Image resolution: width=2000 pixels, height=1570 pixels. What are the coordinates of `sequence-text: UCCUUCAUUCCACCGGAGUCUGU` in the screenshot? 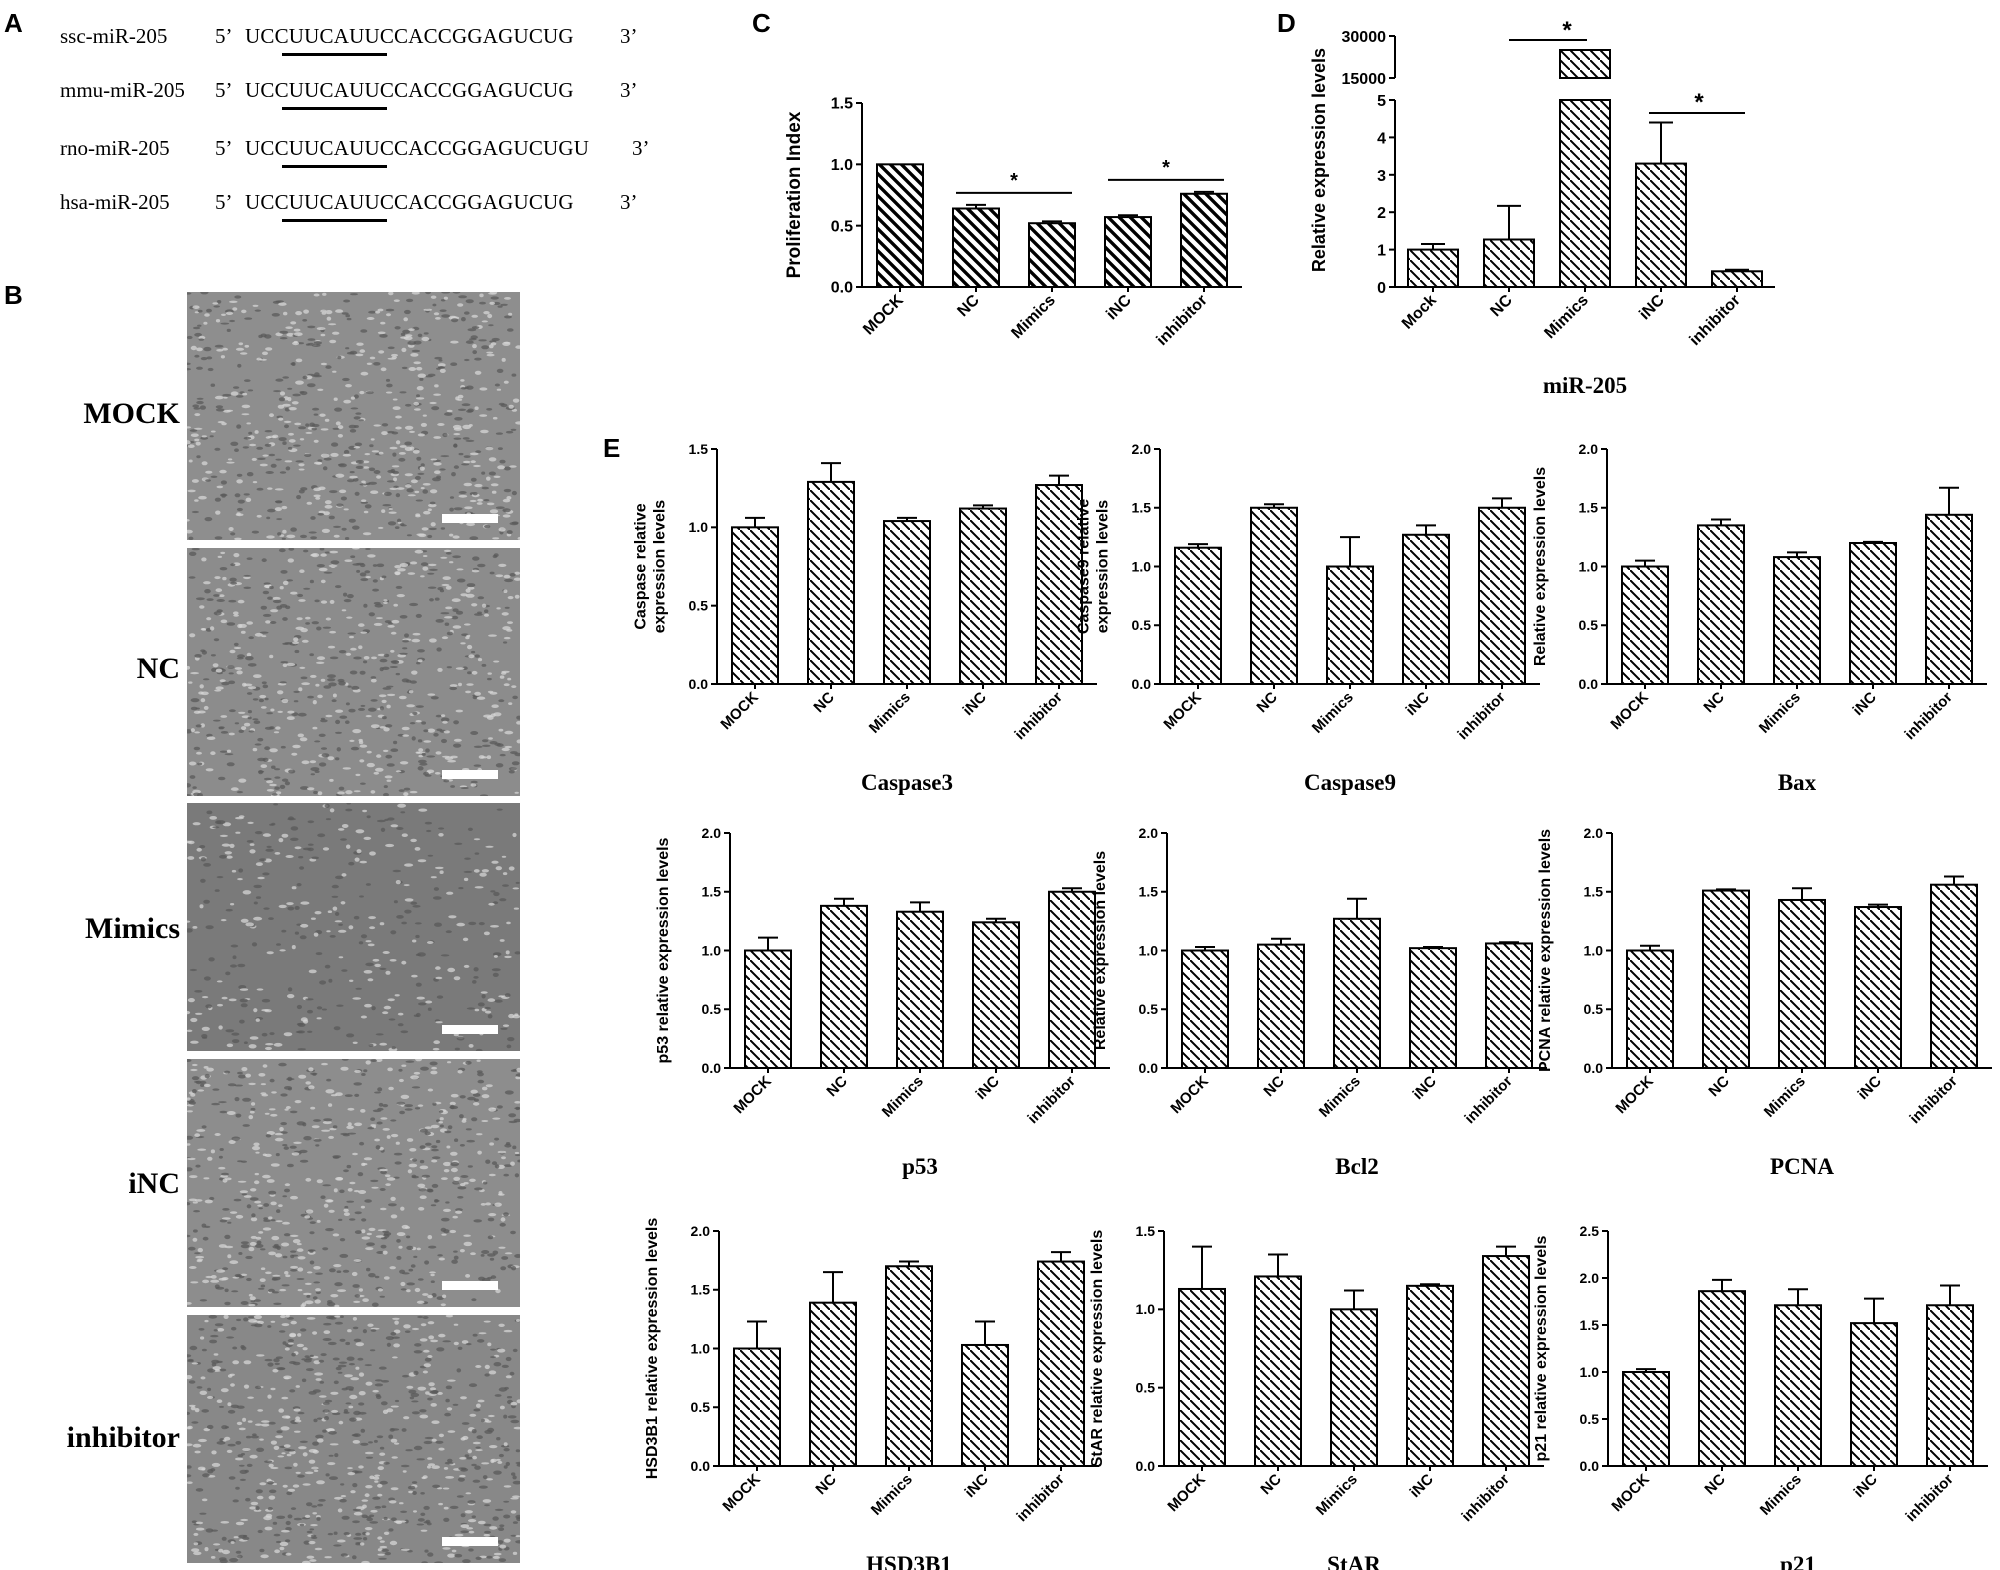 It's located at (417, 148).